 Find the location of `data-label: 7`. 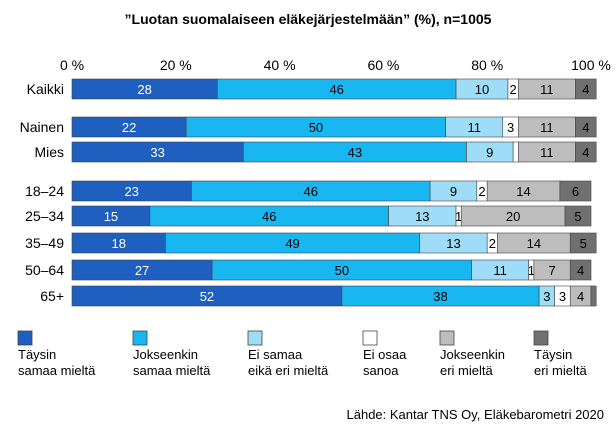

data-label: 7 is located at coordinates (551, 270).